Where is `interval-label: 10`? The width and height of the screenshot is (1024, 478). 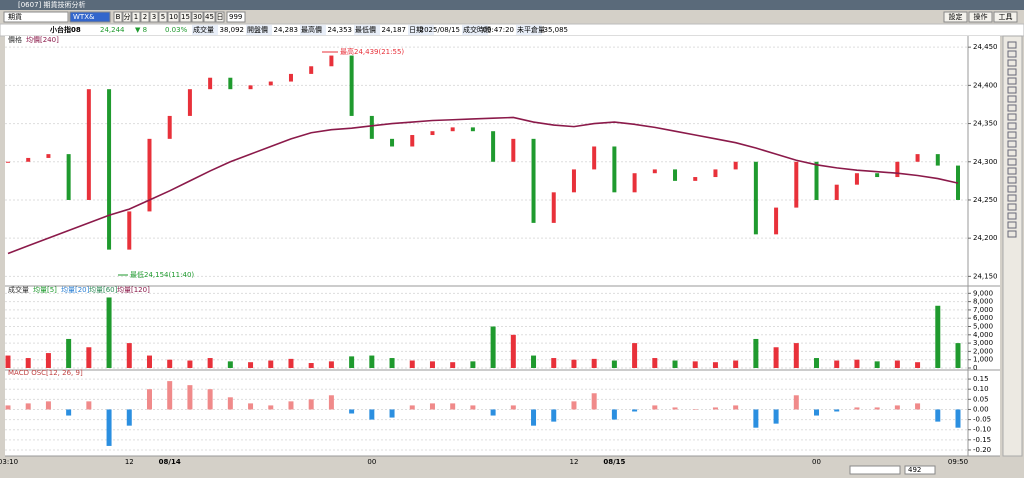 interval-label: 10 is located at coordinates (173, 17).